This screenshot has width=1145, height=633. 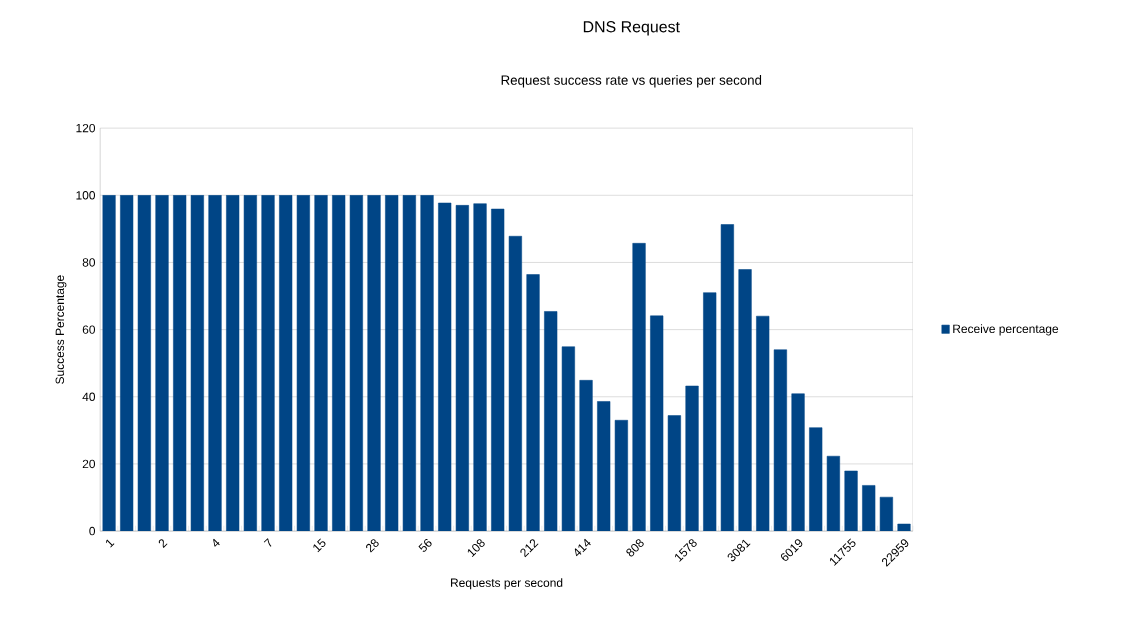 I want to click on chart-subtitle: Request success rate vs queries per second, so click(x=631, y=81).